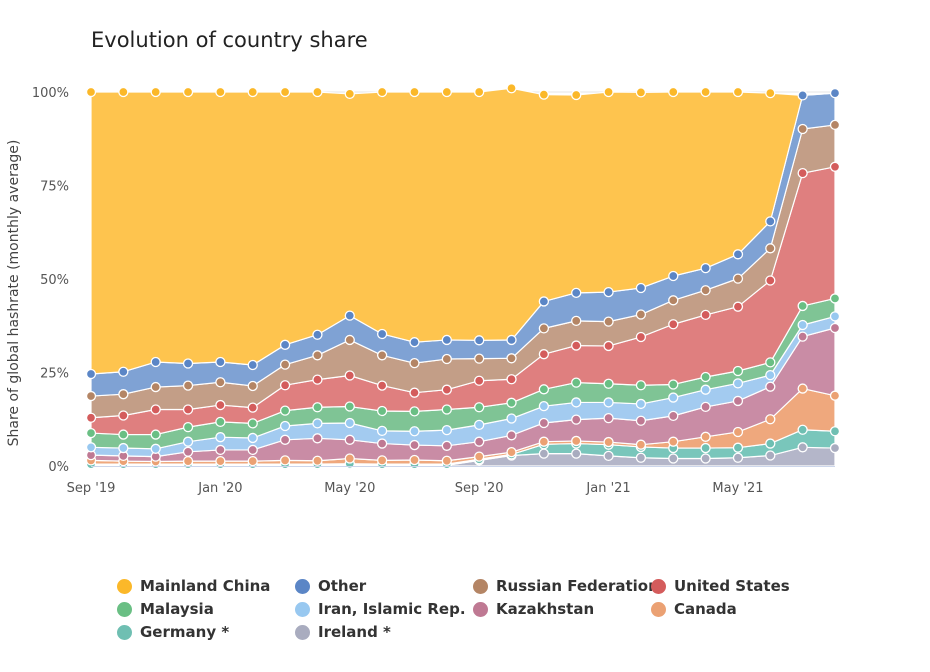 The image size is (930, 672). Describe the element at coordinates (694, 609) in the screenshot. I see `legend-item-canada: Canada` at that location.